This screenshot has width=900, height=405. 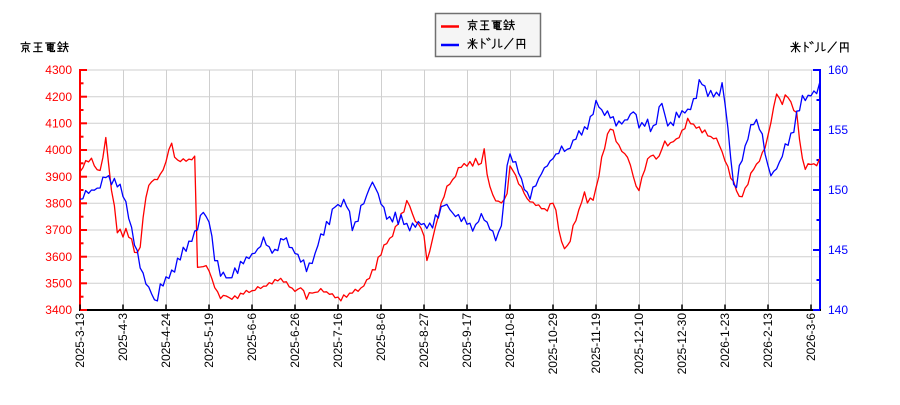 I want to click on svg-text: 3700, so click(x=58, y=230).